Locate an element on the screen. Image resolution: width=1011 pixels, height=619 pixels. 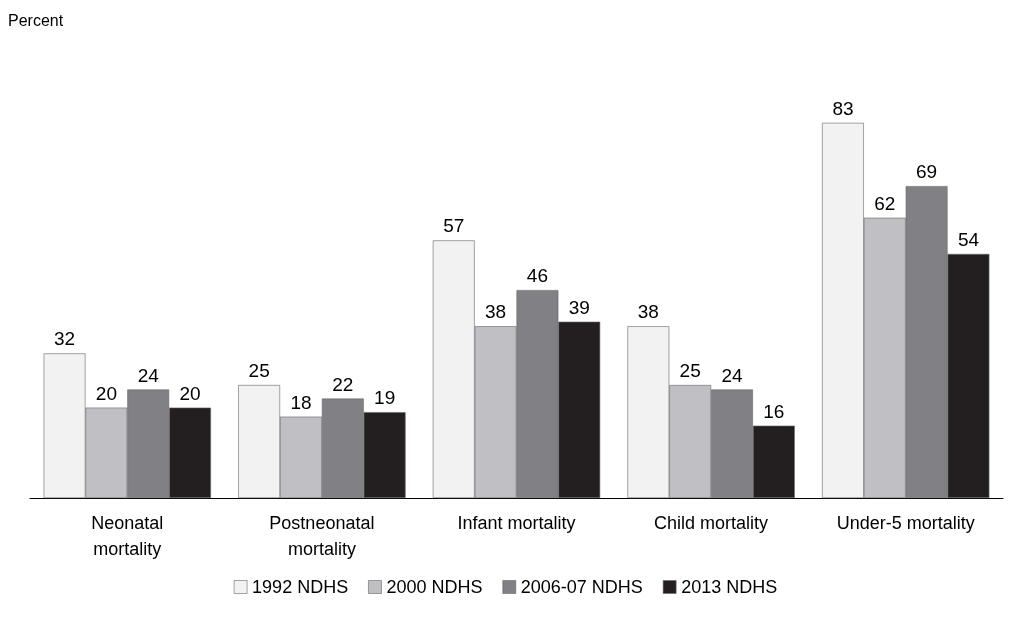
data-label: 19 is located at coordinates (385, 398).